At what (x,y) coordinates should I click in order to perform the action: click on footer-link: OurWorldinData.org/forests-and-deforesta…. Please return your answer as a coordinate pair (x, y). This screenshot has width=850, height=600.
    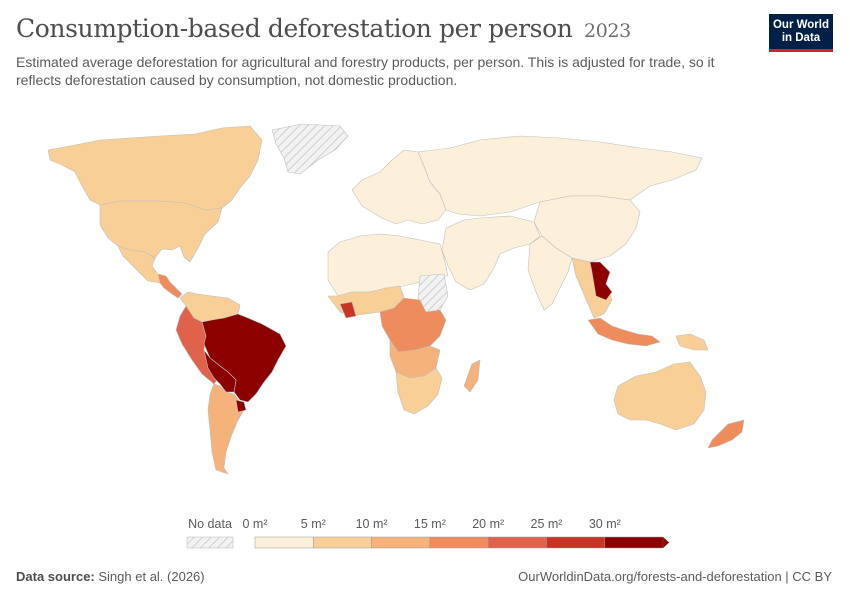
    Looking at the image, I should click on (675, 576).